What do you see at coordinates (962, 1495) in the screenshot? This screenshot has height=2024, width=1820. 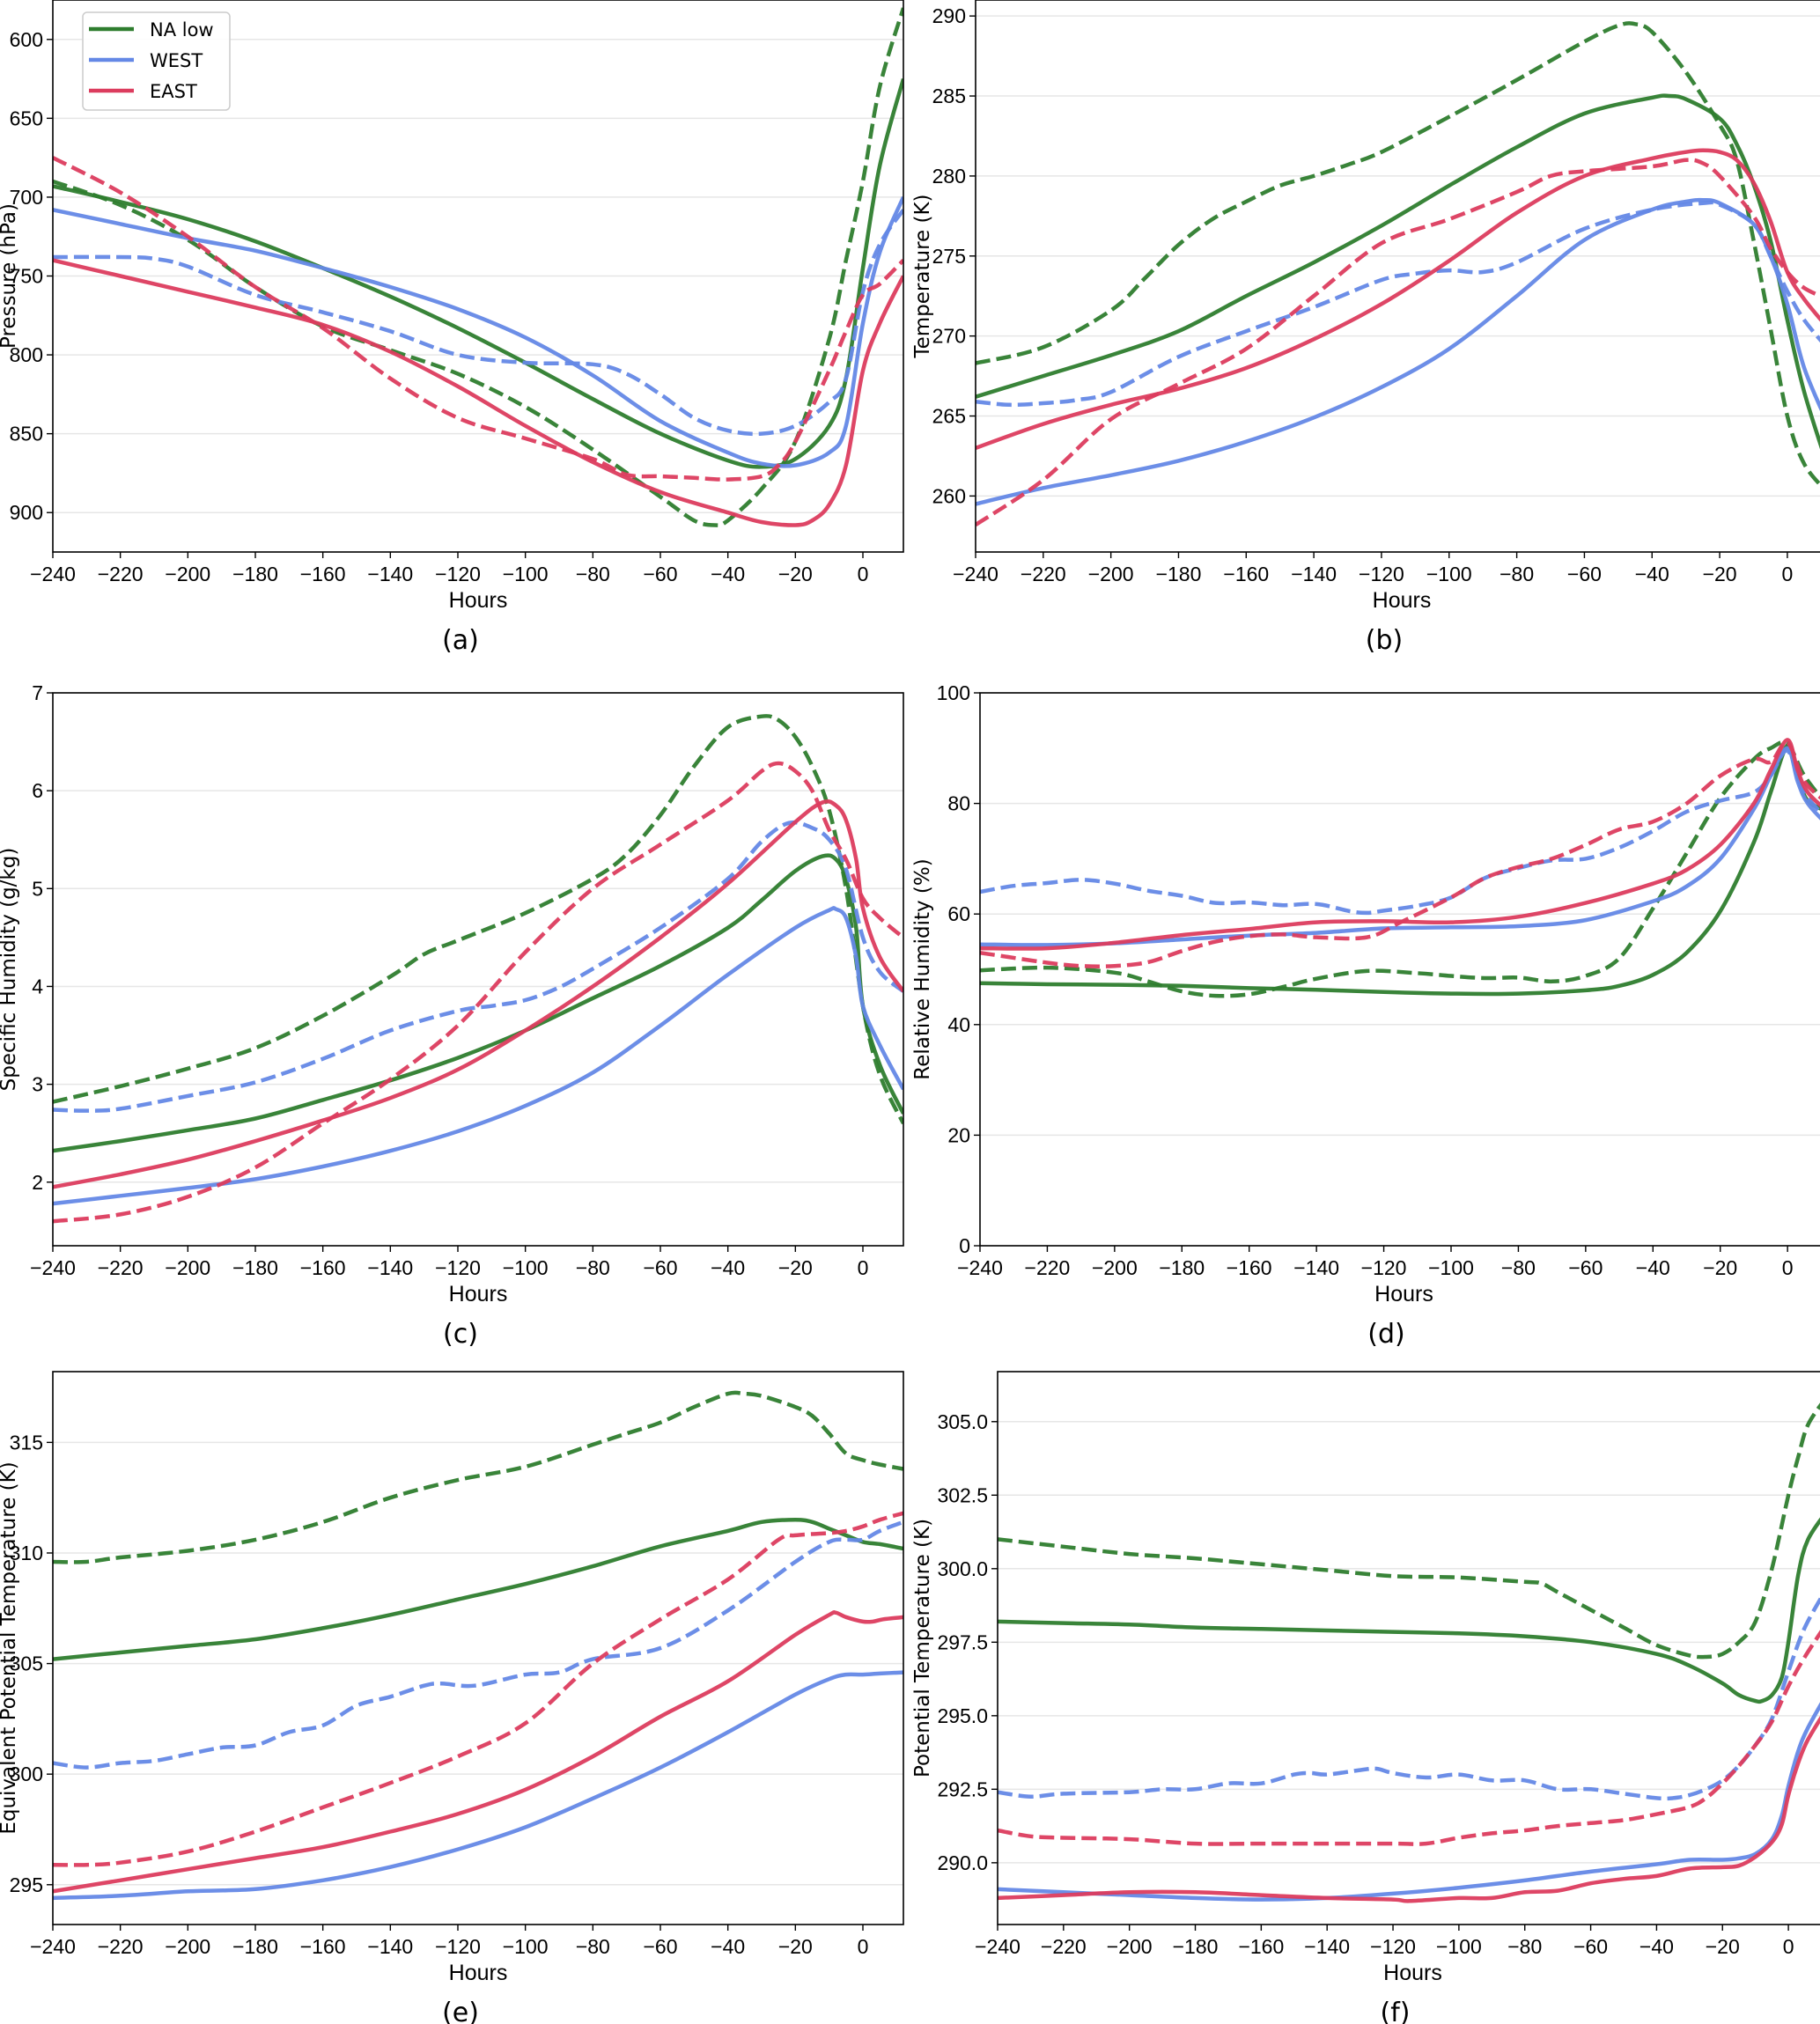 I see `y-tick-label: 302.5` at bounding box center [962, 1495].